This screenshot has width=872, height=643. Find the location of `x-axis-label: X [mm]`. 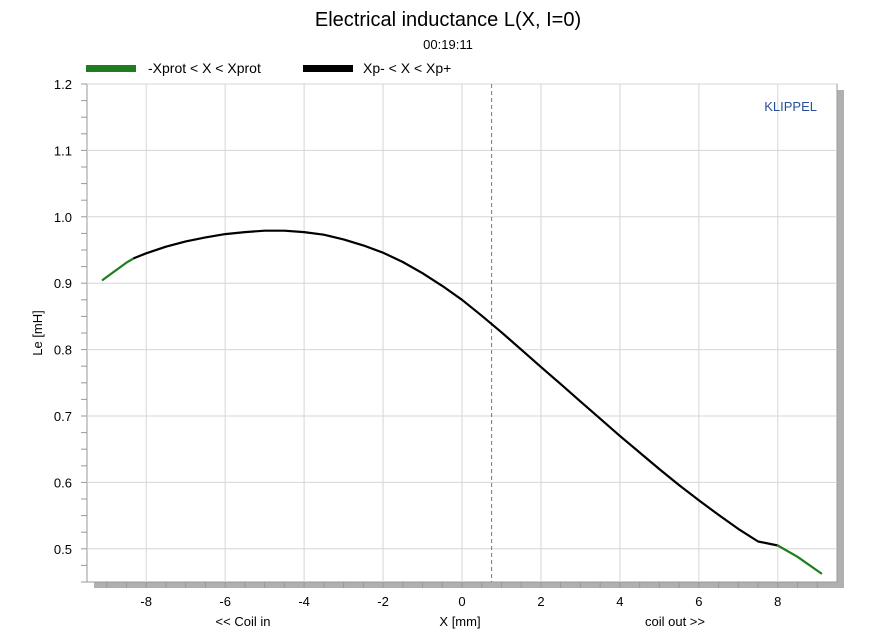

x-axis-label: X [mm] is located at coordinates (459, 621).